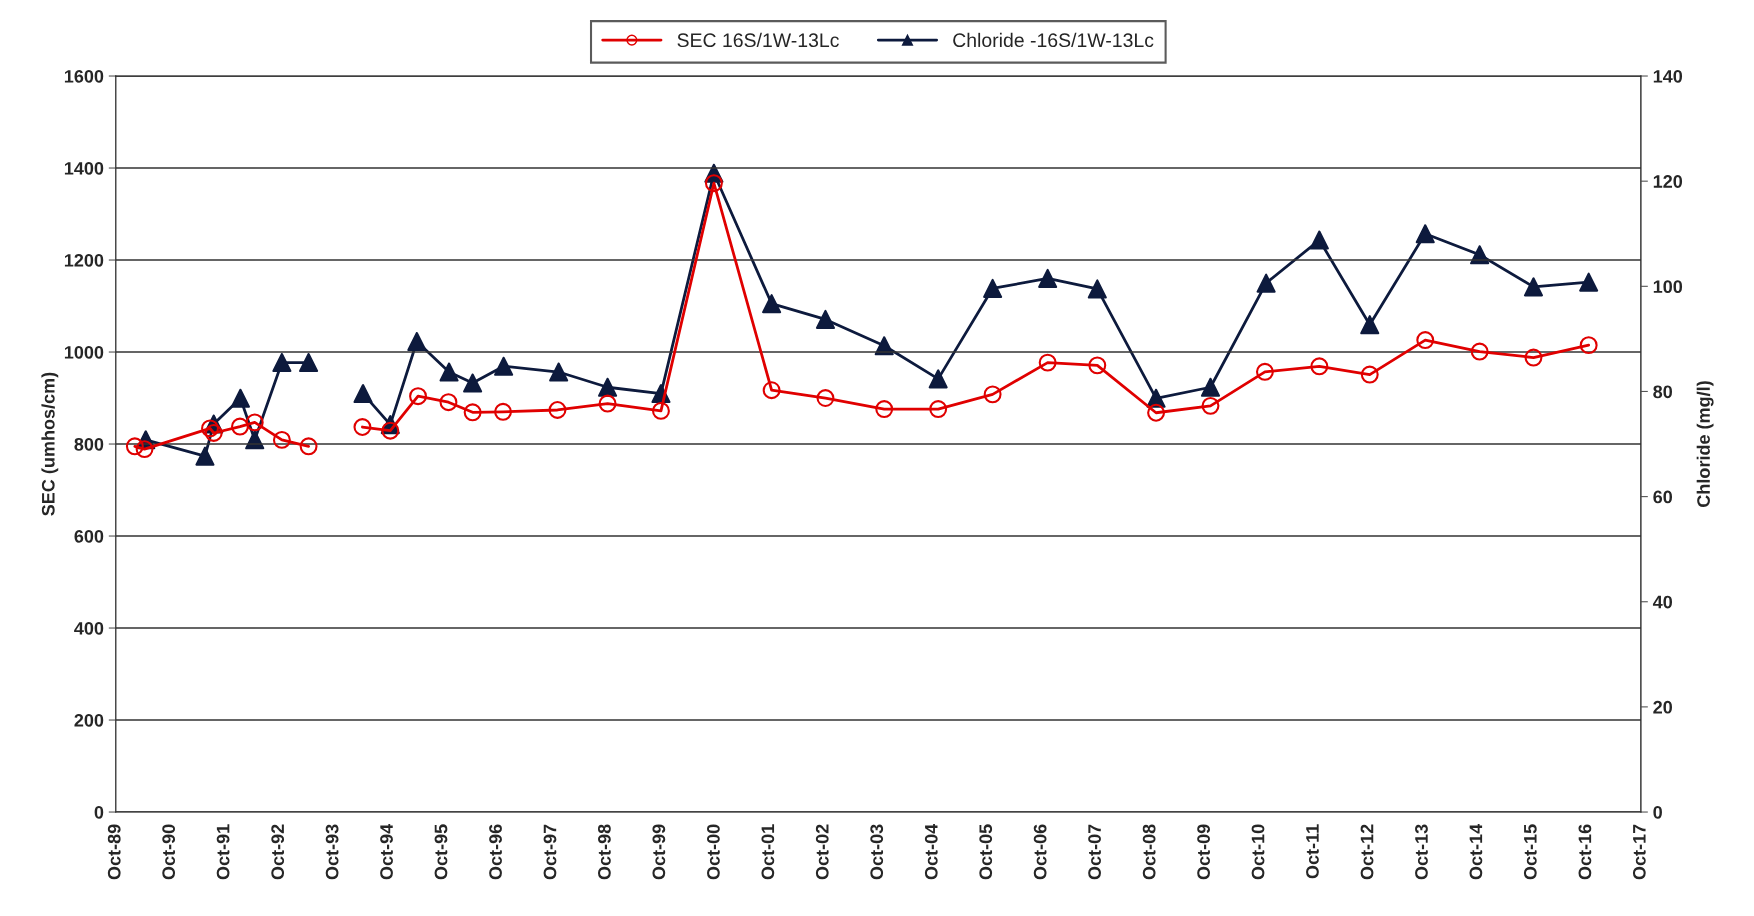 The height and width of the screenshot is (916, 1754). What do you see at coordinates (441, 852) in the screenshot?
I see `x-tick-label: Oct-95` at bounding box center [441, 852].